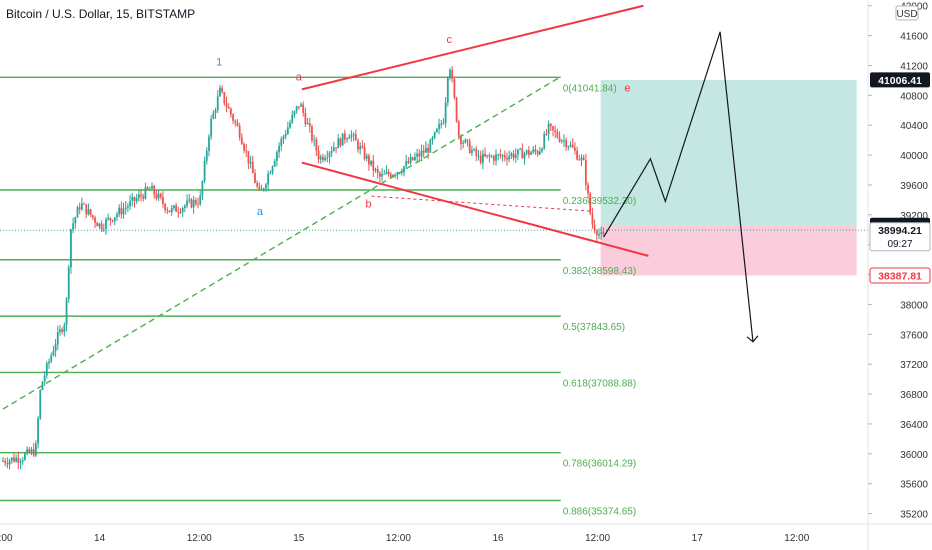 This screenshot has width=932, height=550. Describe the element at coordinates (914, 96) in the screenshot. I see `y-tick-label: 40800` at that location.